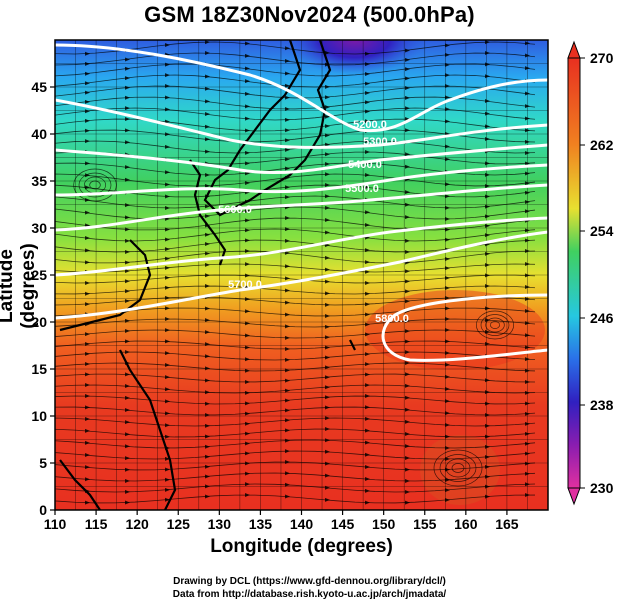  Describe the element at coordinates (380, 142) in the screenshot. I see `contour-label: 5300.0` at that location.